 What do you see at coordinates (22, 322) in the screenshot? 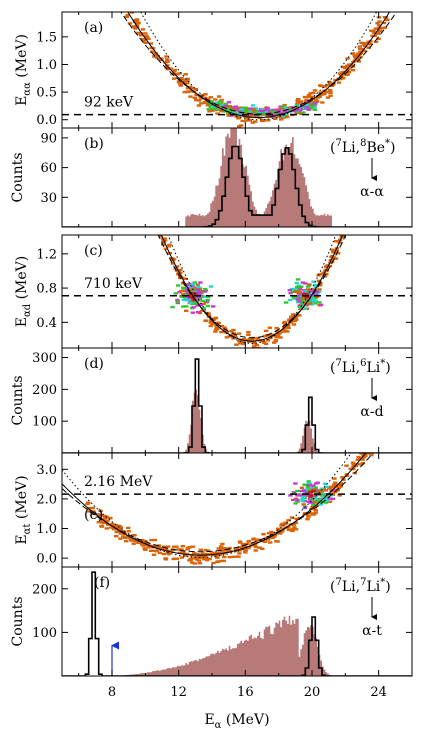
I see `y-axis-label-main: E` at bounding box center [22, 322].